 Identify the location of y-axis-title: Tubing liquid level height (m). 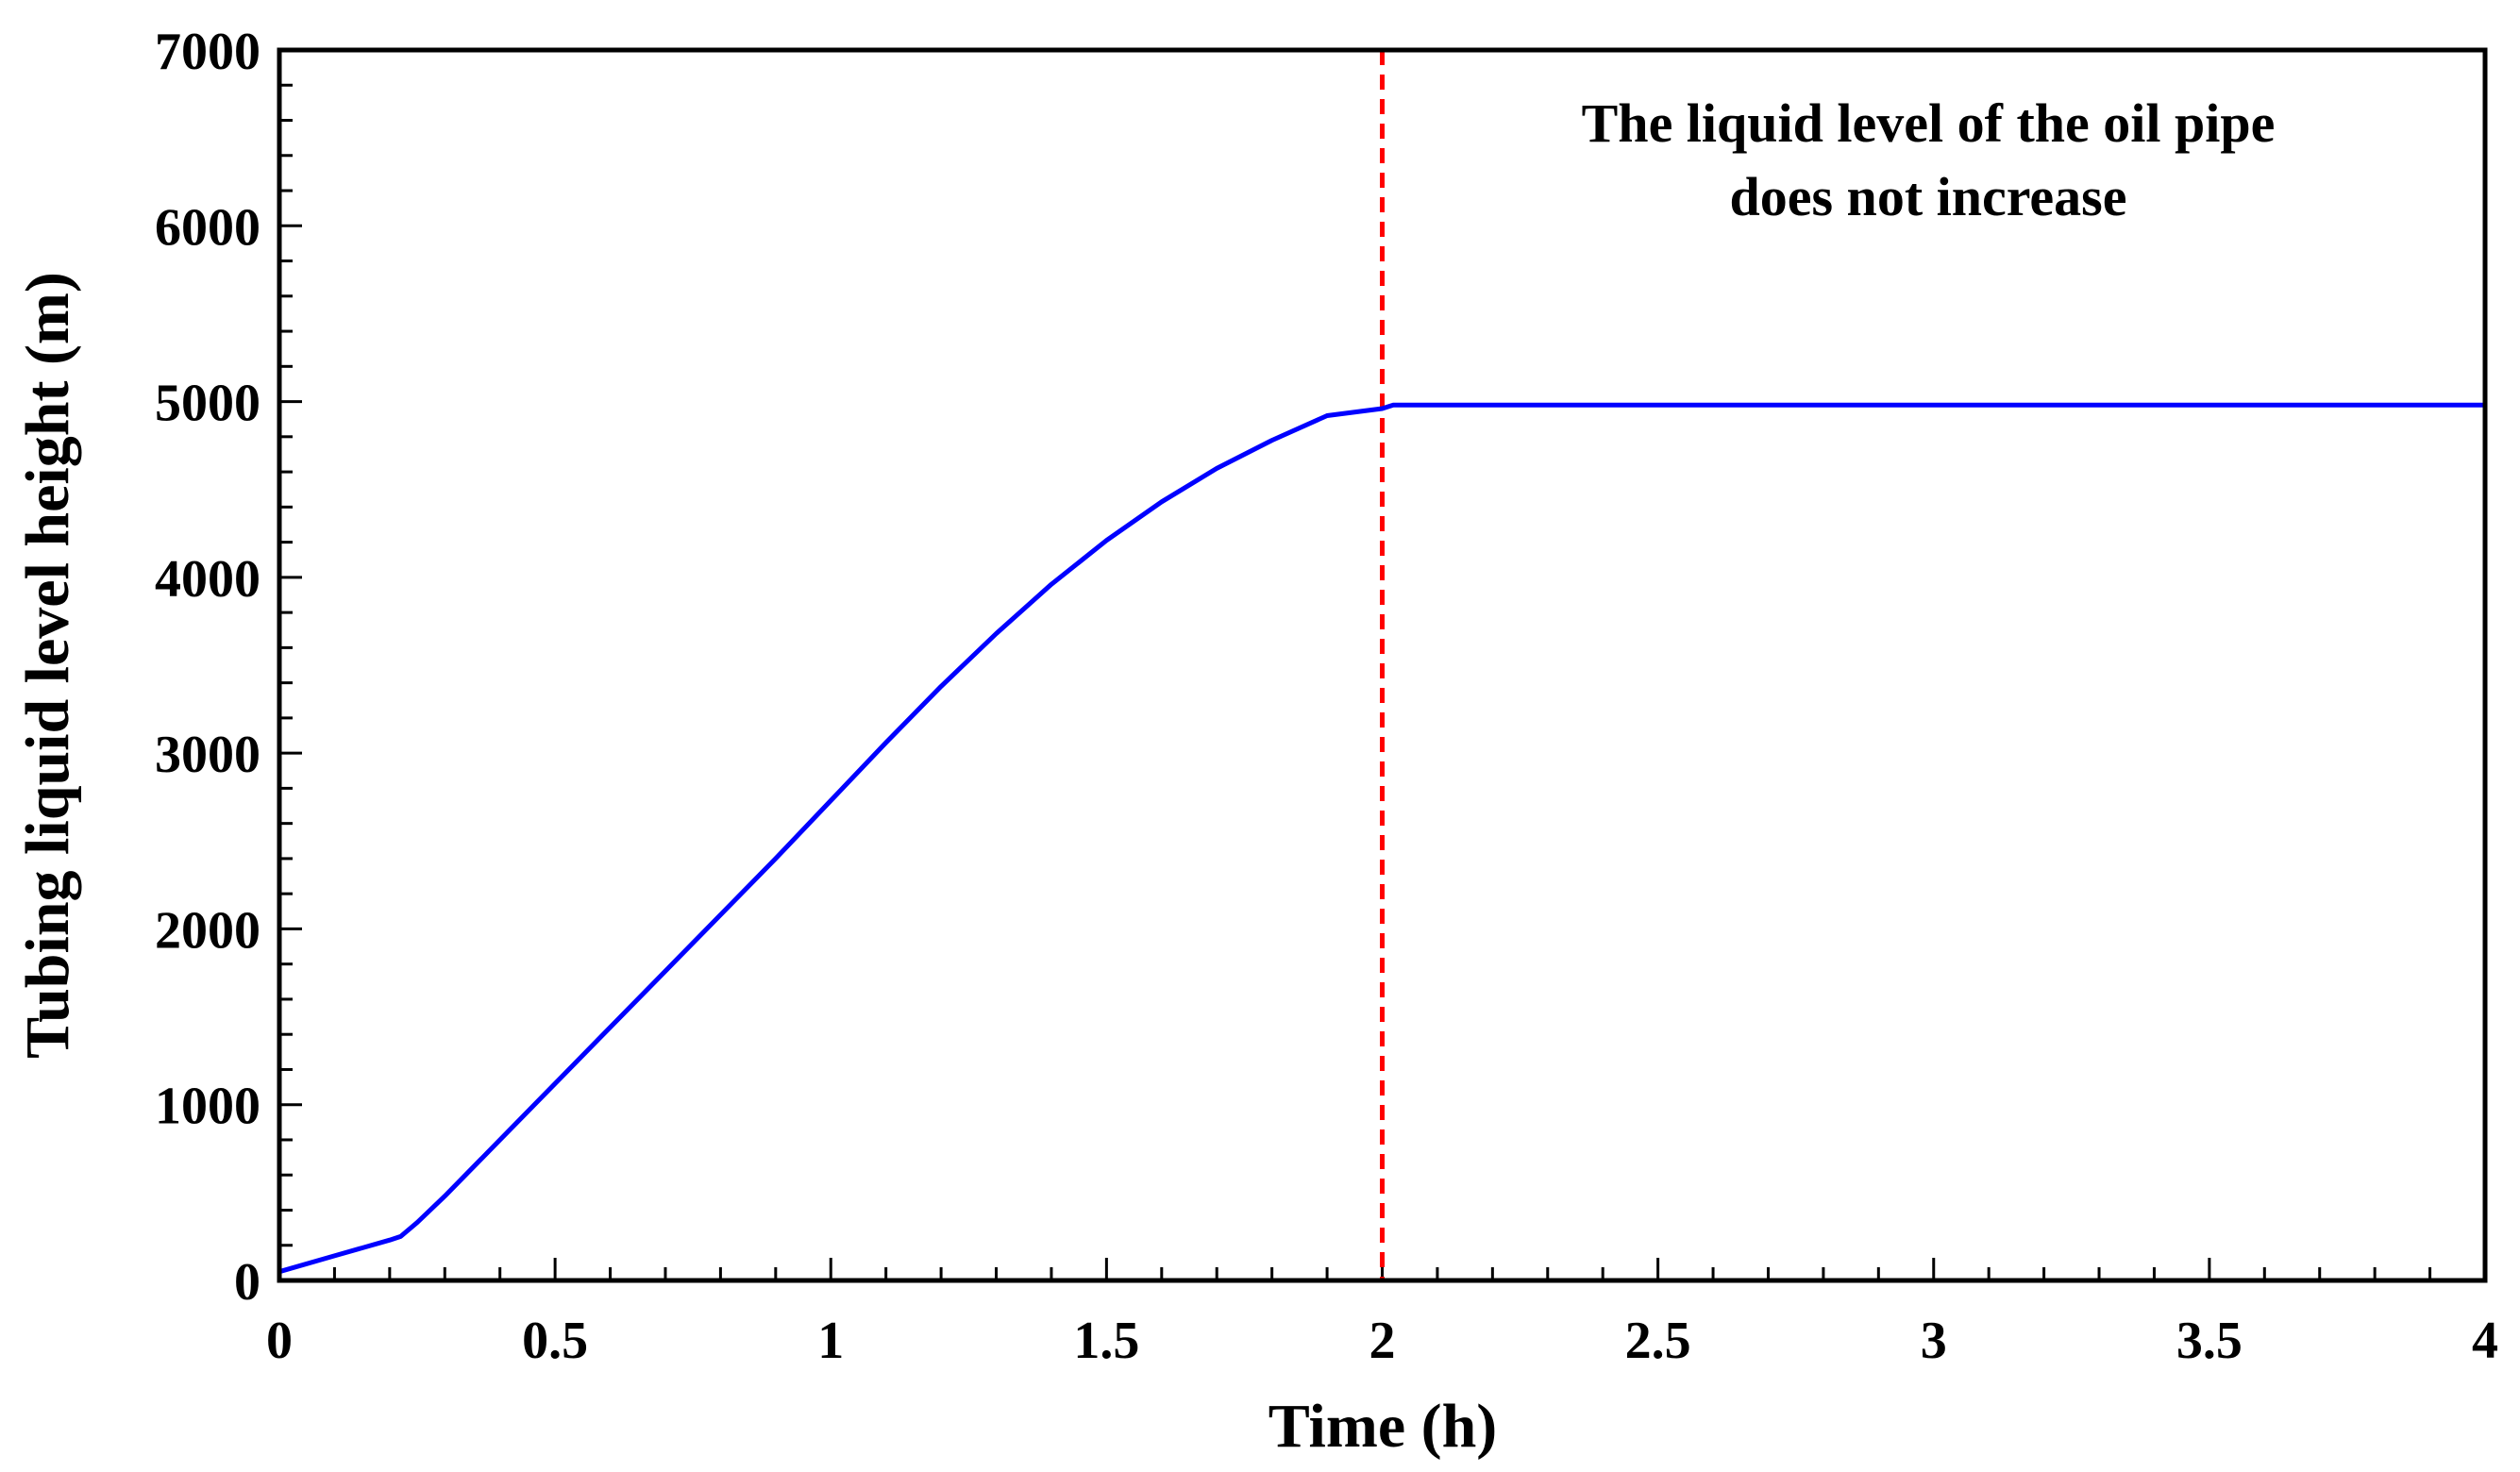
(47, 665).